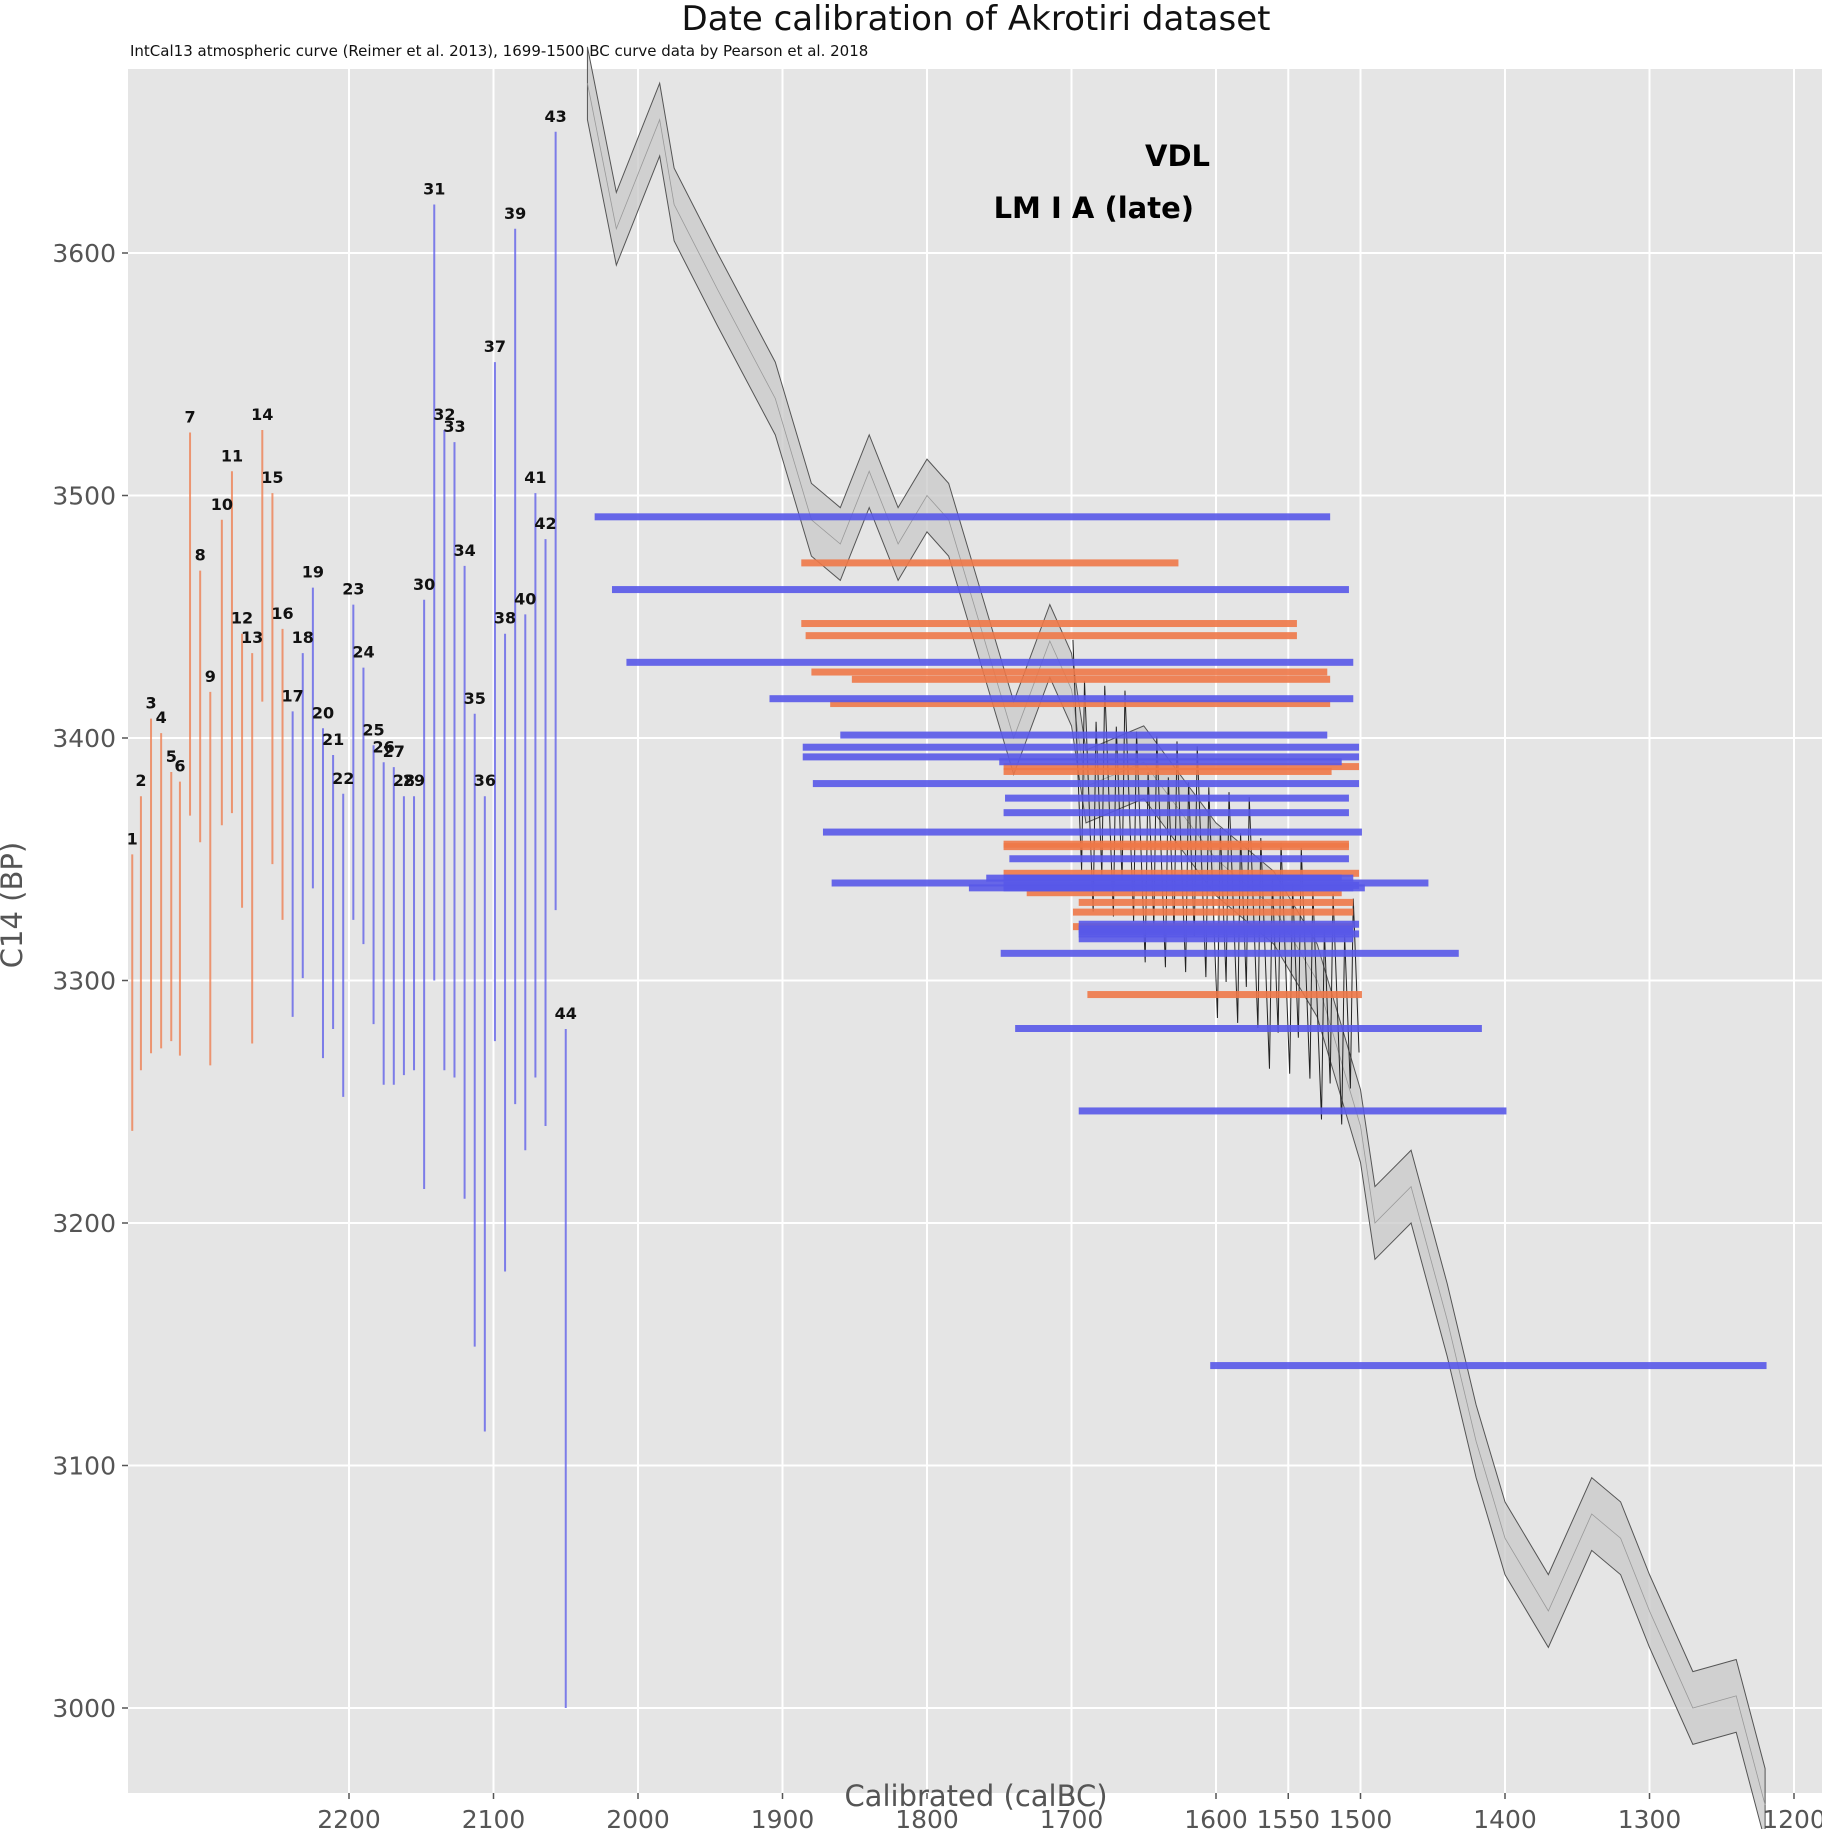 The image size is (1822, 1829). Describe the element at coordinates (485, 780) in the screenshot. I see `bar-label-36: 36` at that location.